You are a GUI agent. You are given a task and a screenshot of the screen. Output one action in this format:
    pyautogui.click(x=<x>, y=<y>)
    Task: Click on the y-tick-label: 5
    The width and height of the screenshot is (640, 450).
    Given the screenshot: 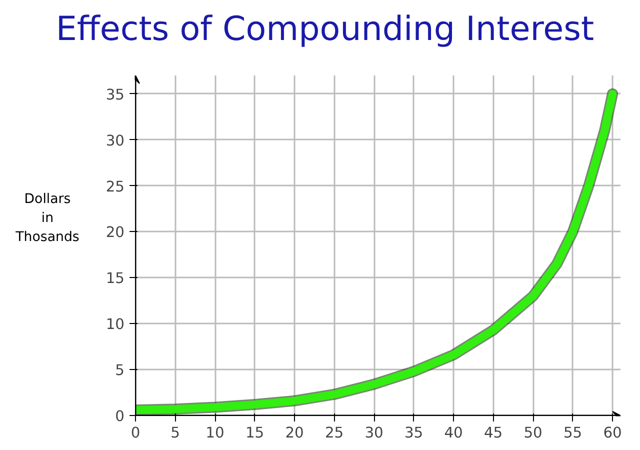 What is the action you would take?
    pyautogui.click(x=120, y=371)
    